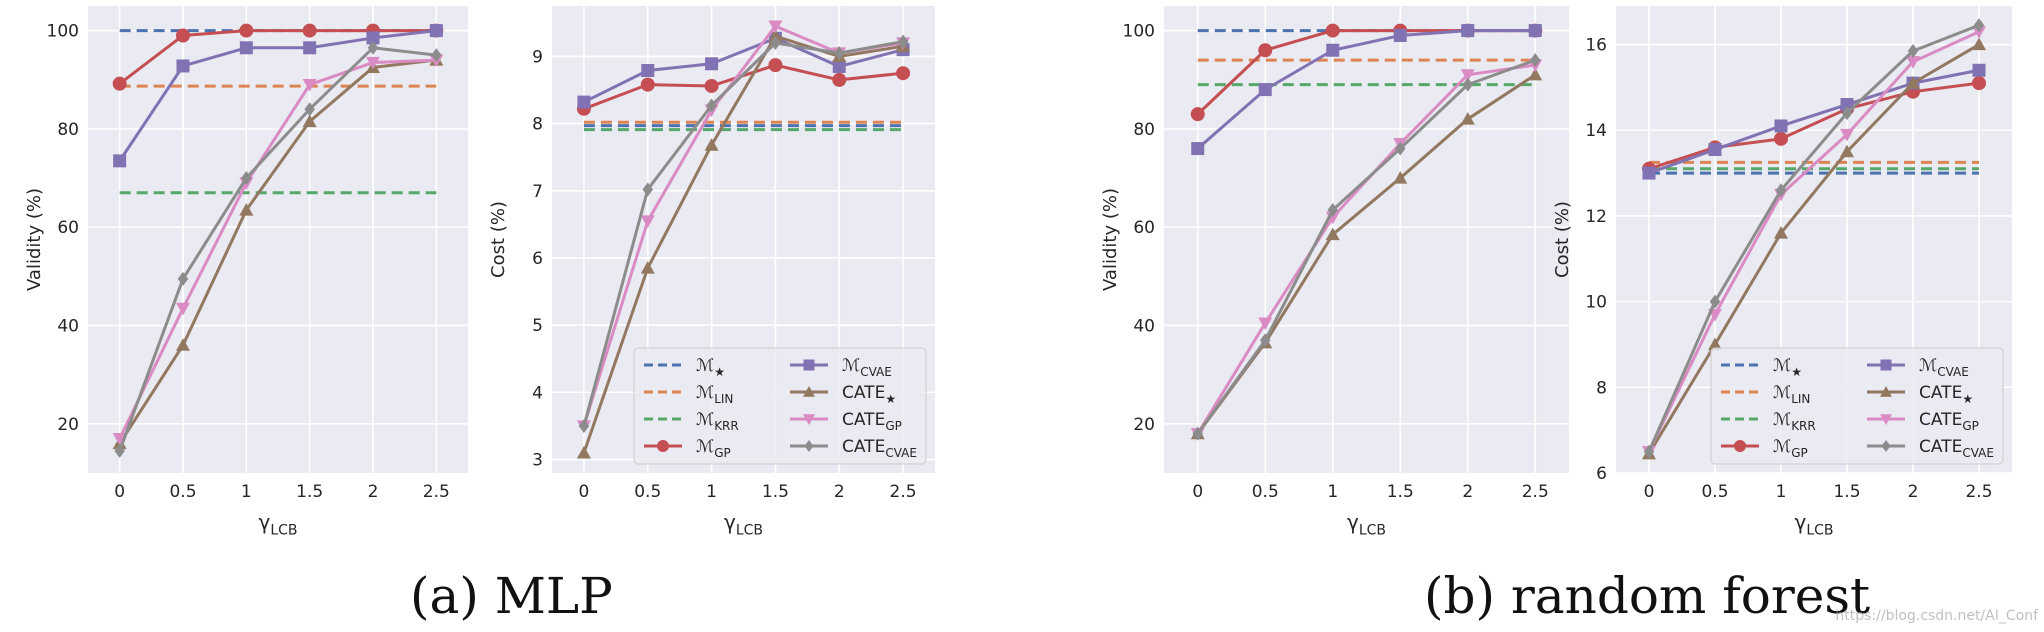 This screenshot has height=632, width=2044. Describe the element at coordinates (537, 57) in the screenshot. I see `y-tick-label: 9` at that location.